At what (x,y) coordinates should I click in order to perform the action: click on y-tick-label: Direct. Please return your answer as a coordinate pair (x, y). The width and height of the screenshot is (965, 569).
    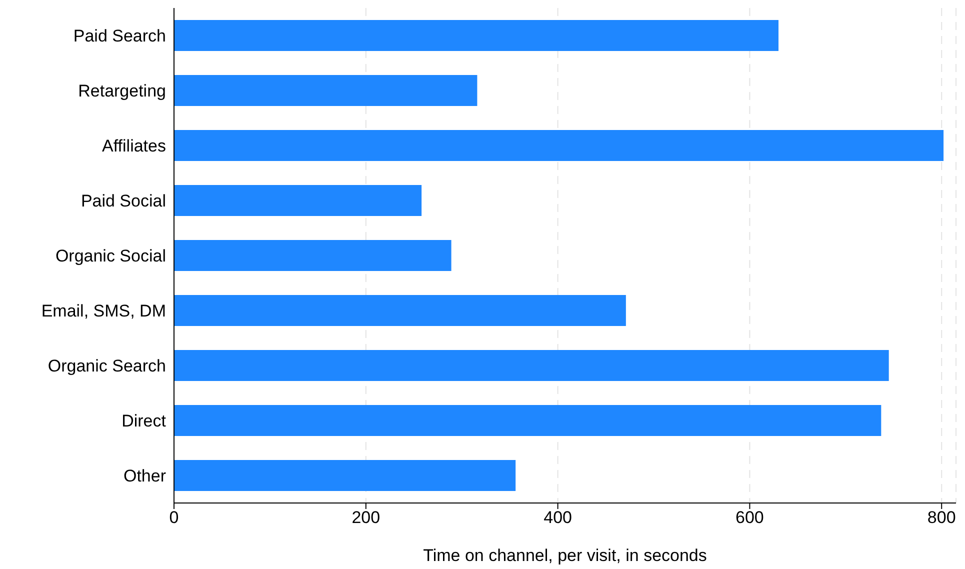
    Looking at the image, I should click on (144, 421).